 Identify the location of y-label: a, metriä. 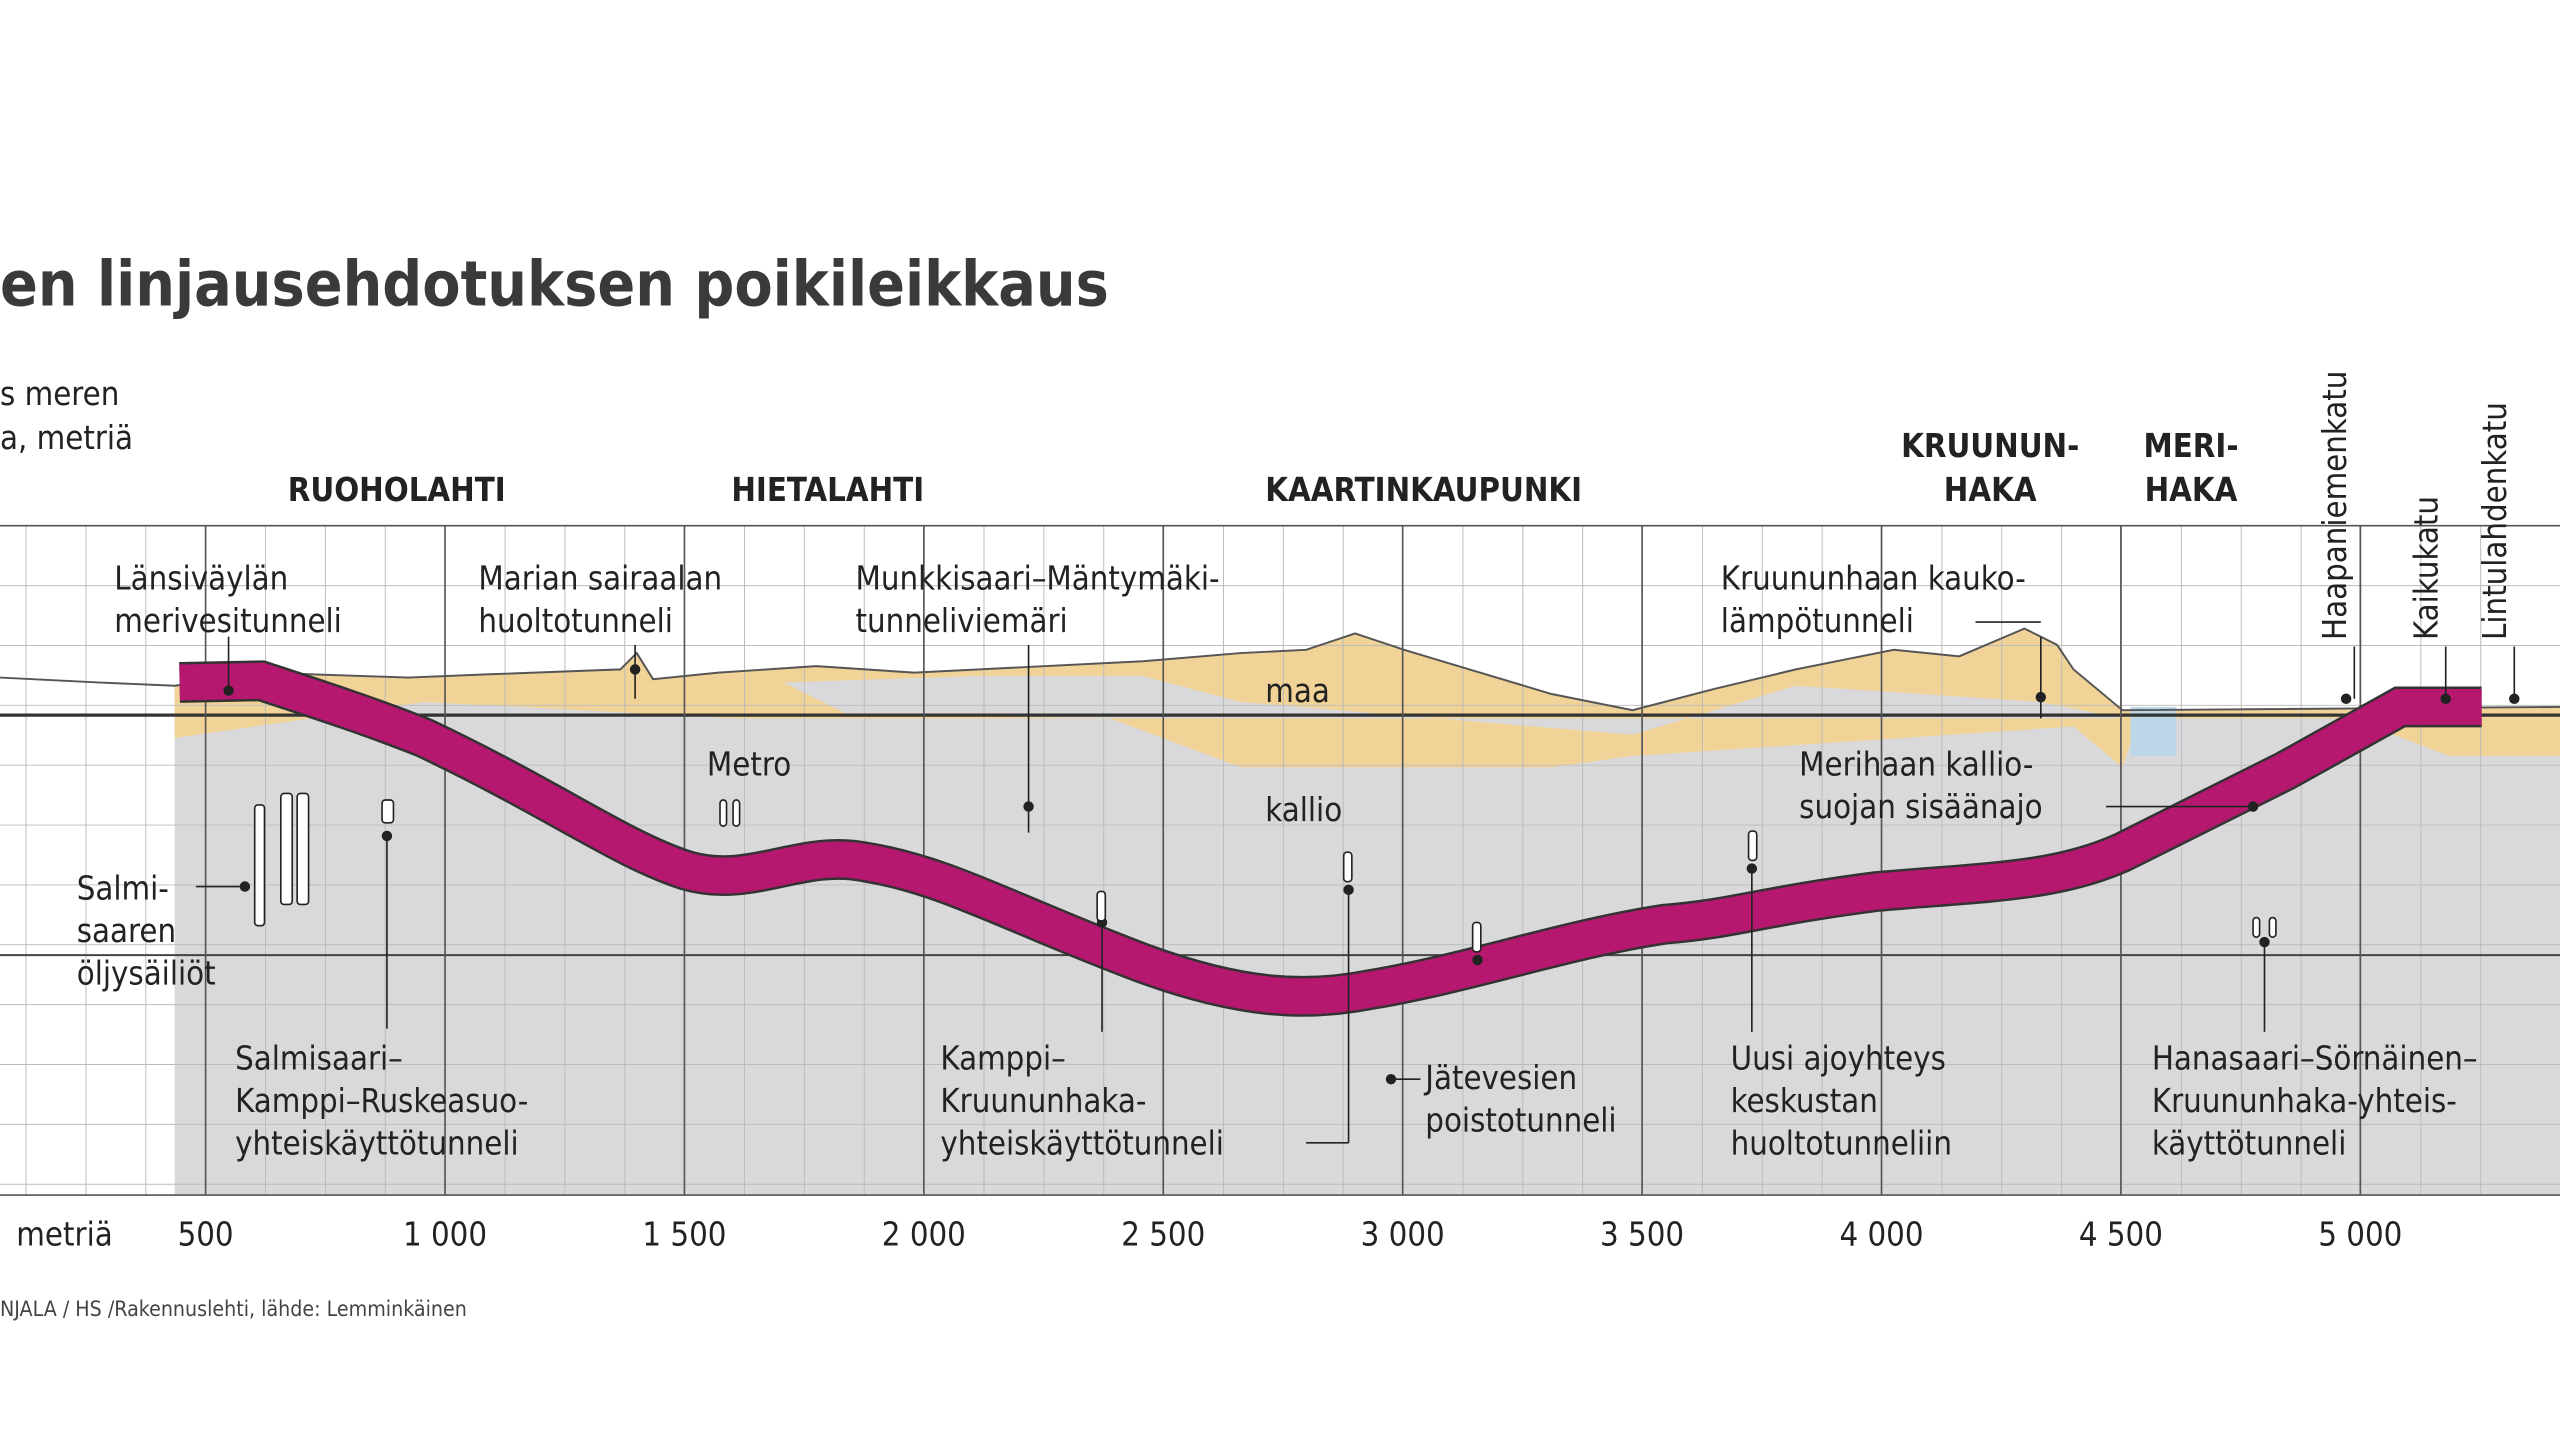
(66, 438).